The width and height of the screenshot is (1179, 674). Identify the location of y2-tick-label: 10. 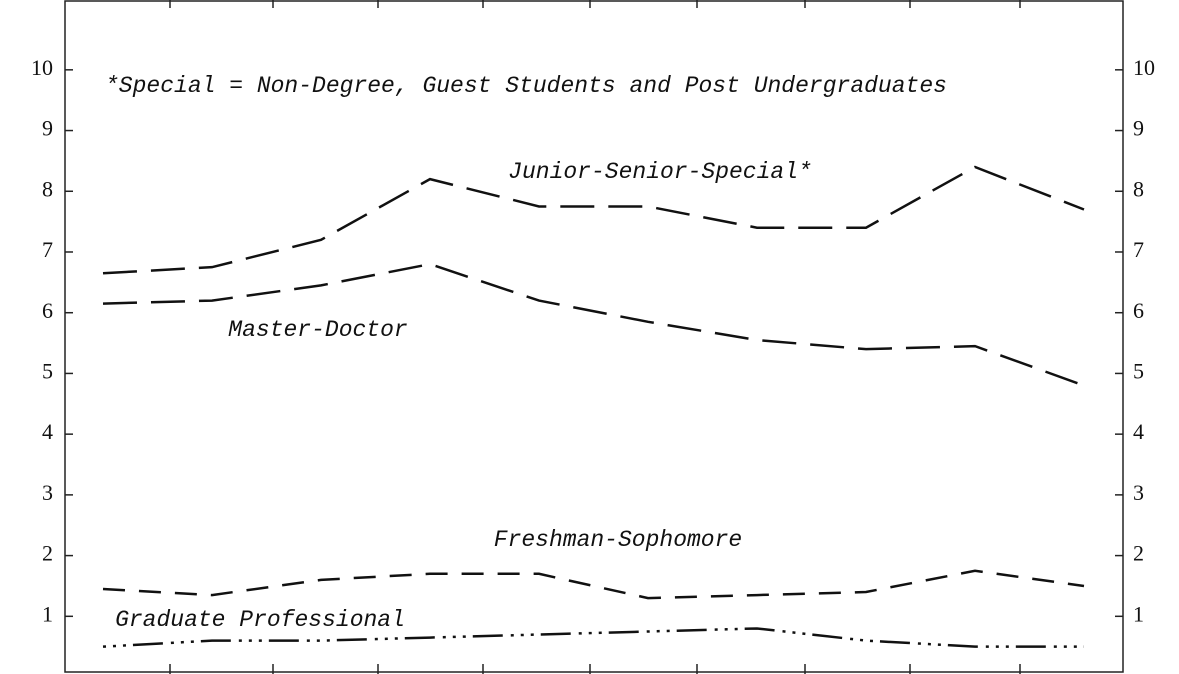
(1144, 67).